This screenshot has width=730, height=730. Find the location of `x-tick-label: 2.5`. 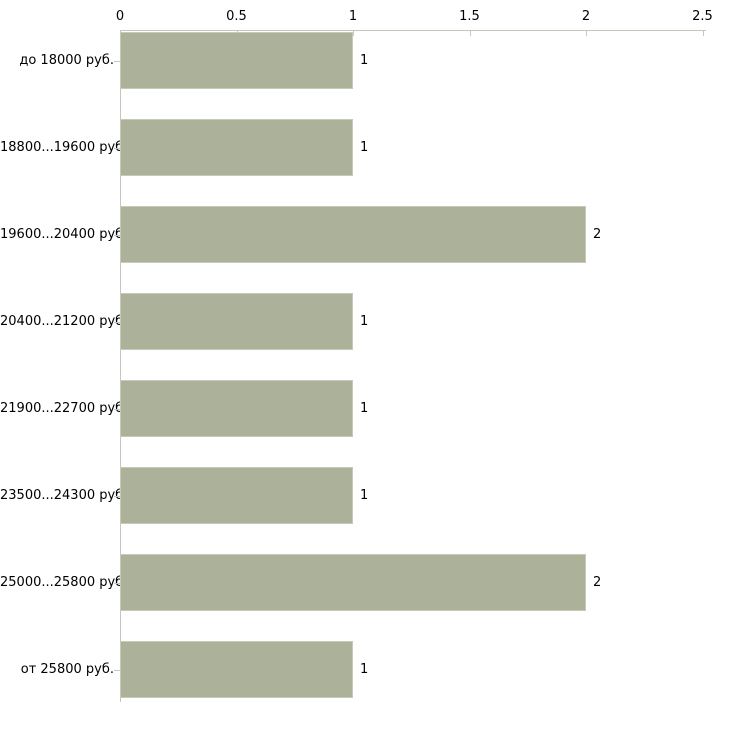

x-tick-label: 2.5 is located at coordinates (702, 16).